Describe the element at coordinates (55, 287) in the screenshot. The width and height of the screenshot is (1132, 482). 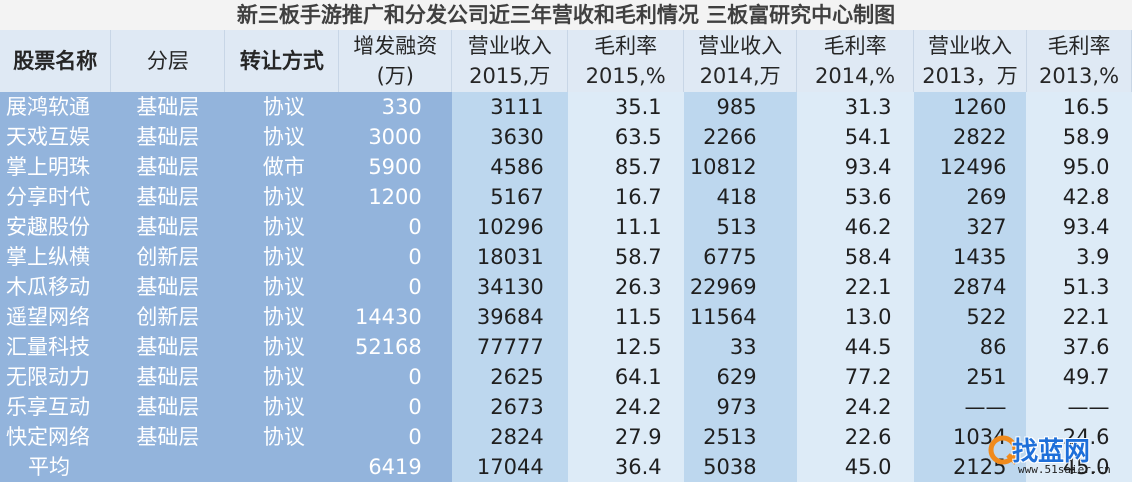
I see `cell-stock-name: 木瓜移动` at that location.